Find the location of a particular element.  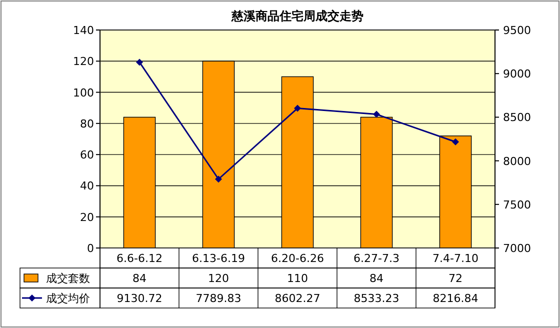

data-label: 9130.72 is located at coordinates (139, 298).